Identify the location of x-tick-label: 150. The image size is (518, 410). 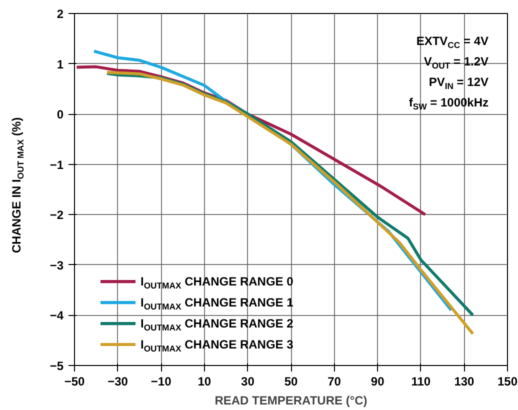
(507, 381).